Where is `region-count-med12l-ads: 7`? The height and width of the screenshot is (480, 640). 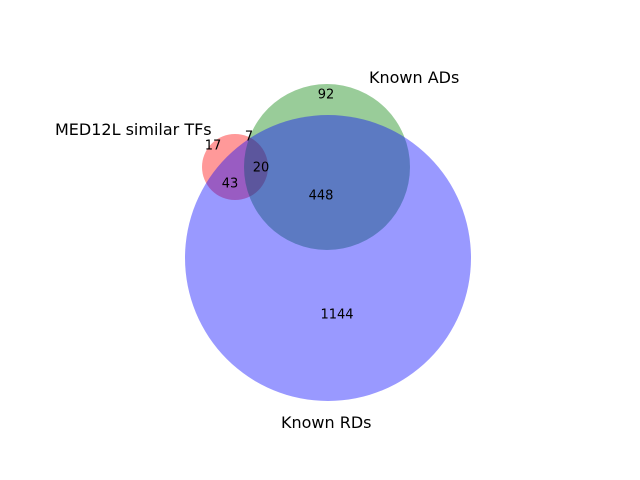
region-count-med12l-ads: 7 is located at coordinates (249, 137).